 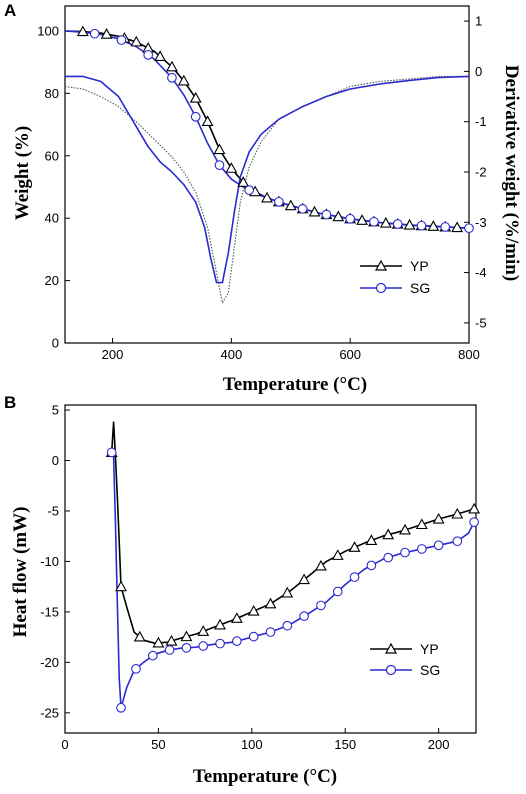 What do you see at coordinates (481, 121) in the screenshot?
I see `panel-a-y2-tick-label: -1` at bounding box center [481, 121].